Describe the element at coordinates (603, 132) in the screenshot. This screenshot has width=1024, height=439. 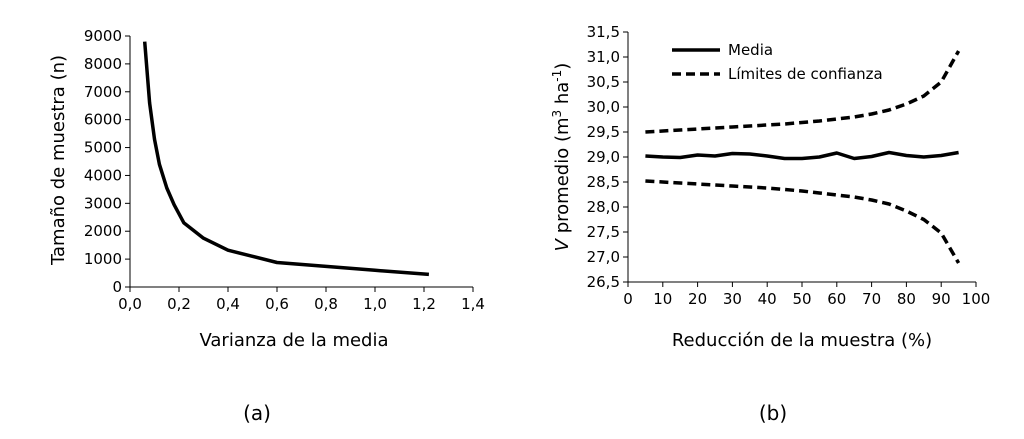
I see `y-tick-label-b: 29,5` at that location.